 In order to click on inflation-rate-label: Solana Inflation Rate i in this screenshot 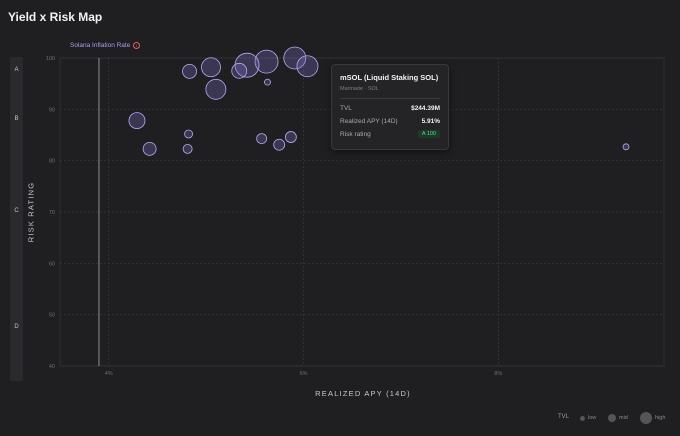, I will do `click(105, 45)`.